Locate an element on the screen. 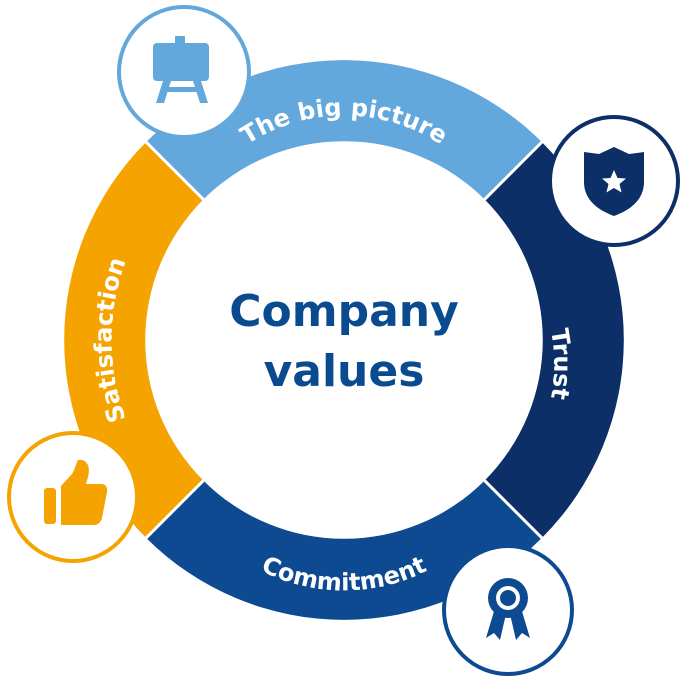 The width and height of the screenshot is (689, 679). thumbs-up-icon is located at coordinates (76, 492).